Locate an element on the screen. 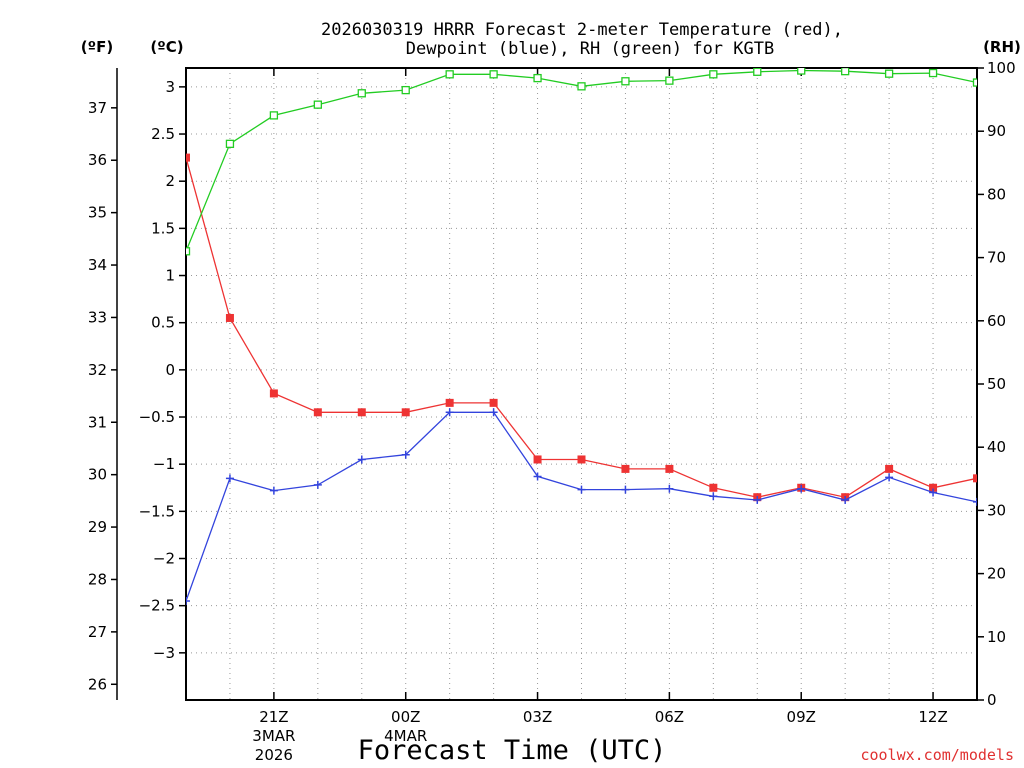 This screenshot has height=768, width=1024. celsius-tick-label: −1 is located at coordinates (164, 464).